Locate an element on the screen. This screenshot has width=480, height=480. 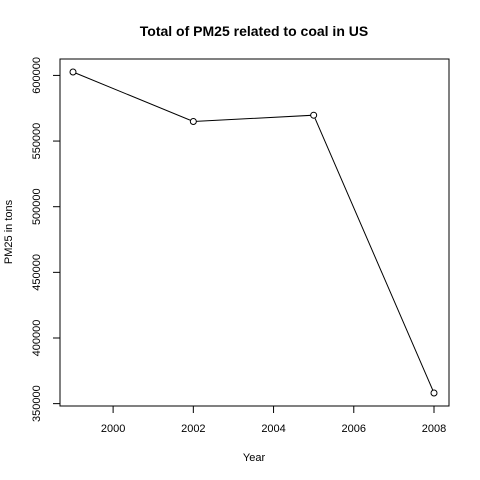
x-tick-label: 2004 is located at coordinates (273, 429).